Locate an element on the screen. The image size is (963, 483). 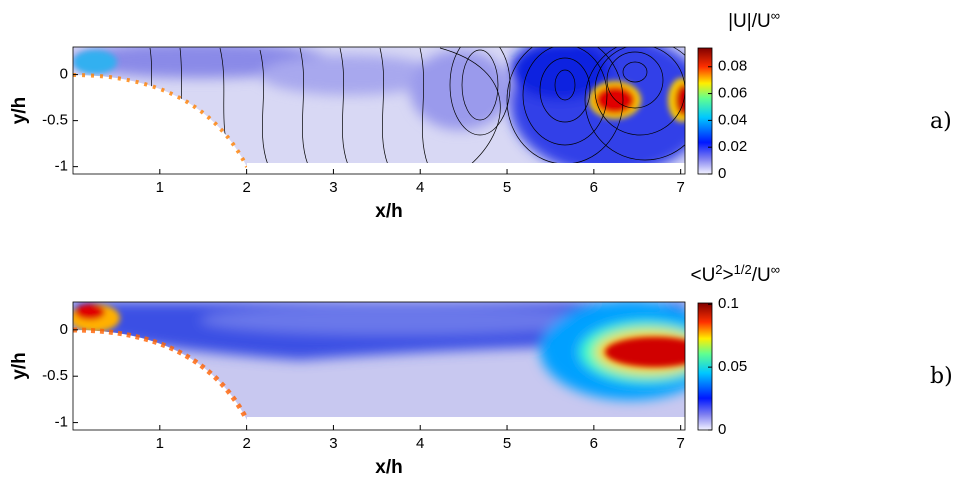
colorbar-title-part: |U|/U is located at coordinates (749, 21).